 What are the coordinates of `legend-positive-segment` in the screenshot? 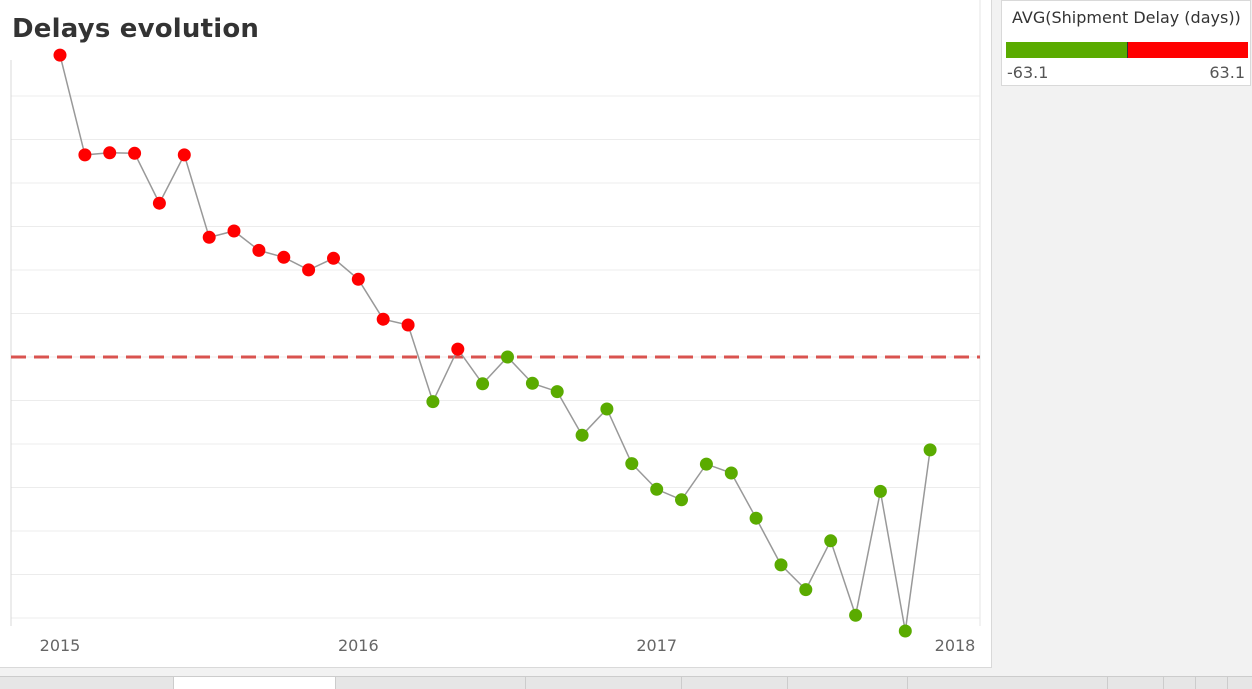 It's located at (1187, 50).